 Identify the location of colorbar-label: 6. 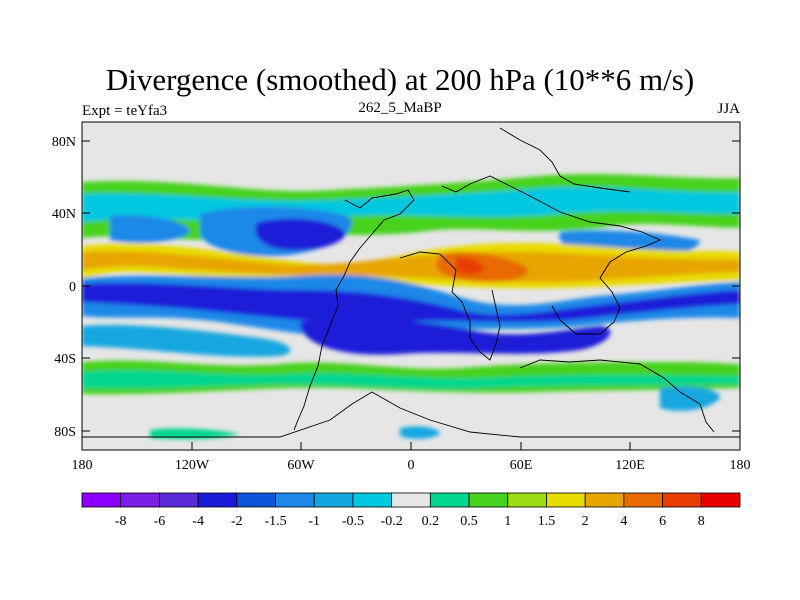
(662, 521).